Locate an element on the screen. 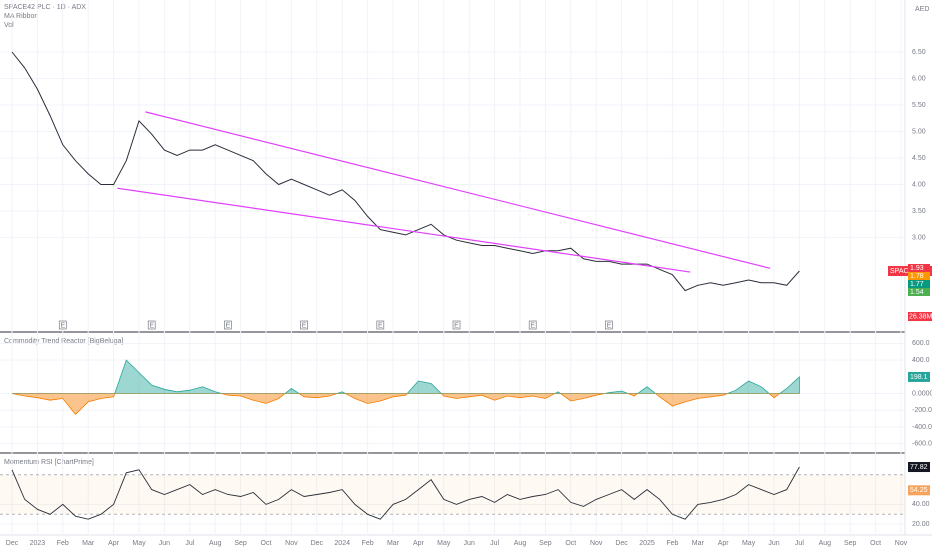 The image size is (932, 550). y-tick-label: -200.0 is located at coordinates (922, 410).